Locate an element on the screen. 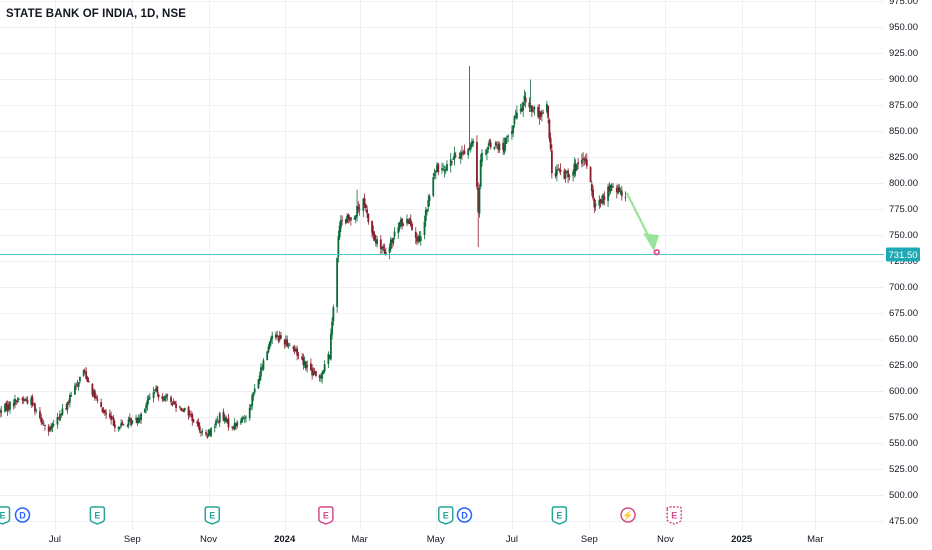  event-marker-earnings-pink: E is located at coordinates (326, 515).